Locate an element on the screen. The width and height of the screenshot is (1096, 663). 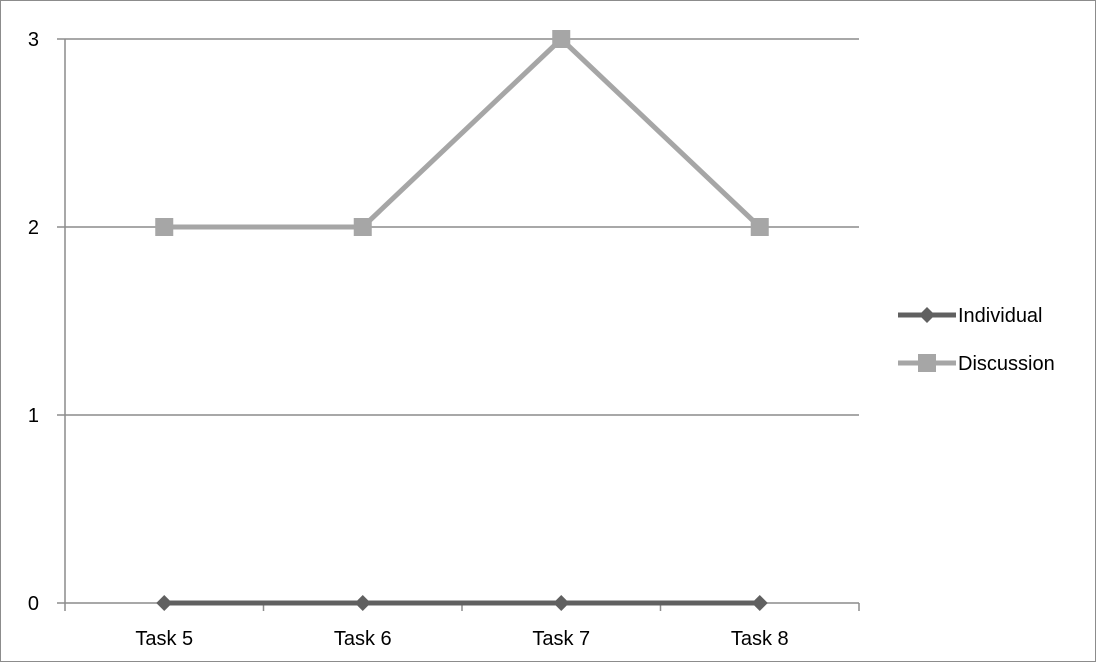
y-tick-label: 0 is located at coordinates (33, 604).